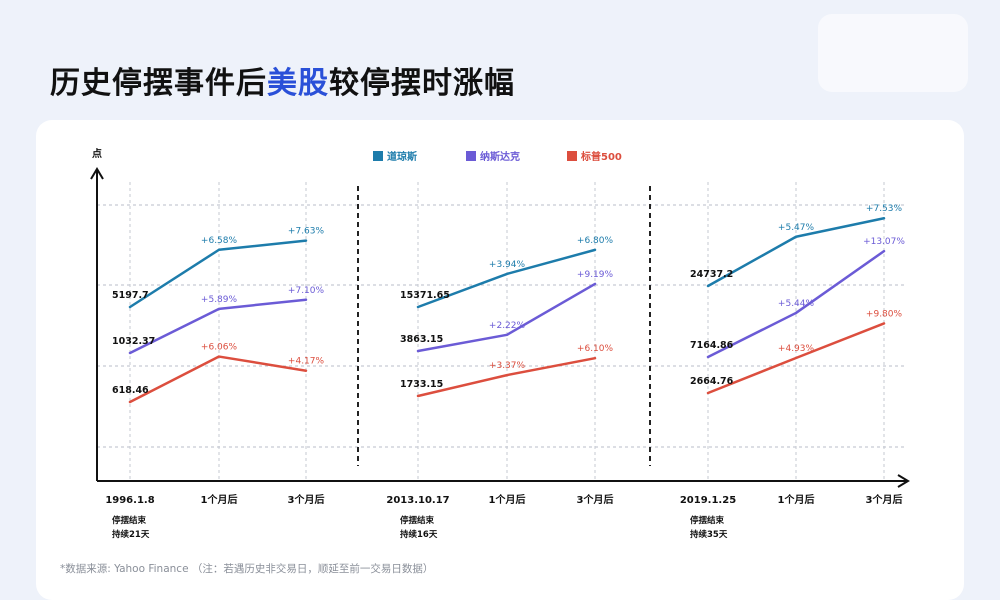 The height and width of the screenshot is (600, 1000). What do you see at coordinates (595, 275) in the screenshot?
I see `change-label-nasdaq-panel-1-1: +9.19%` at bounding box center [595, 275].